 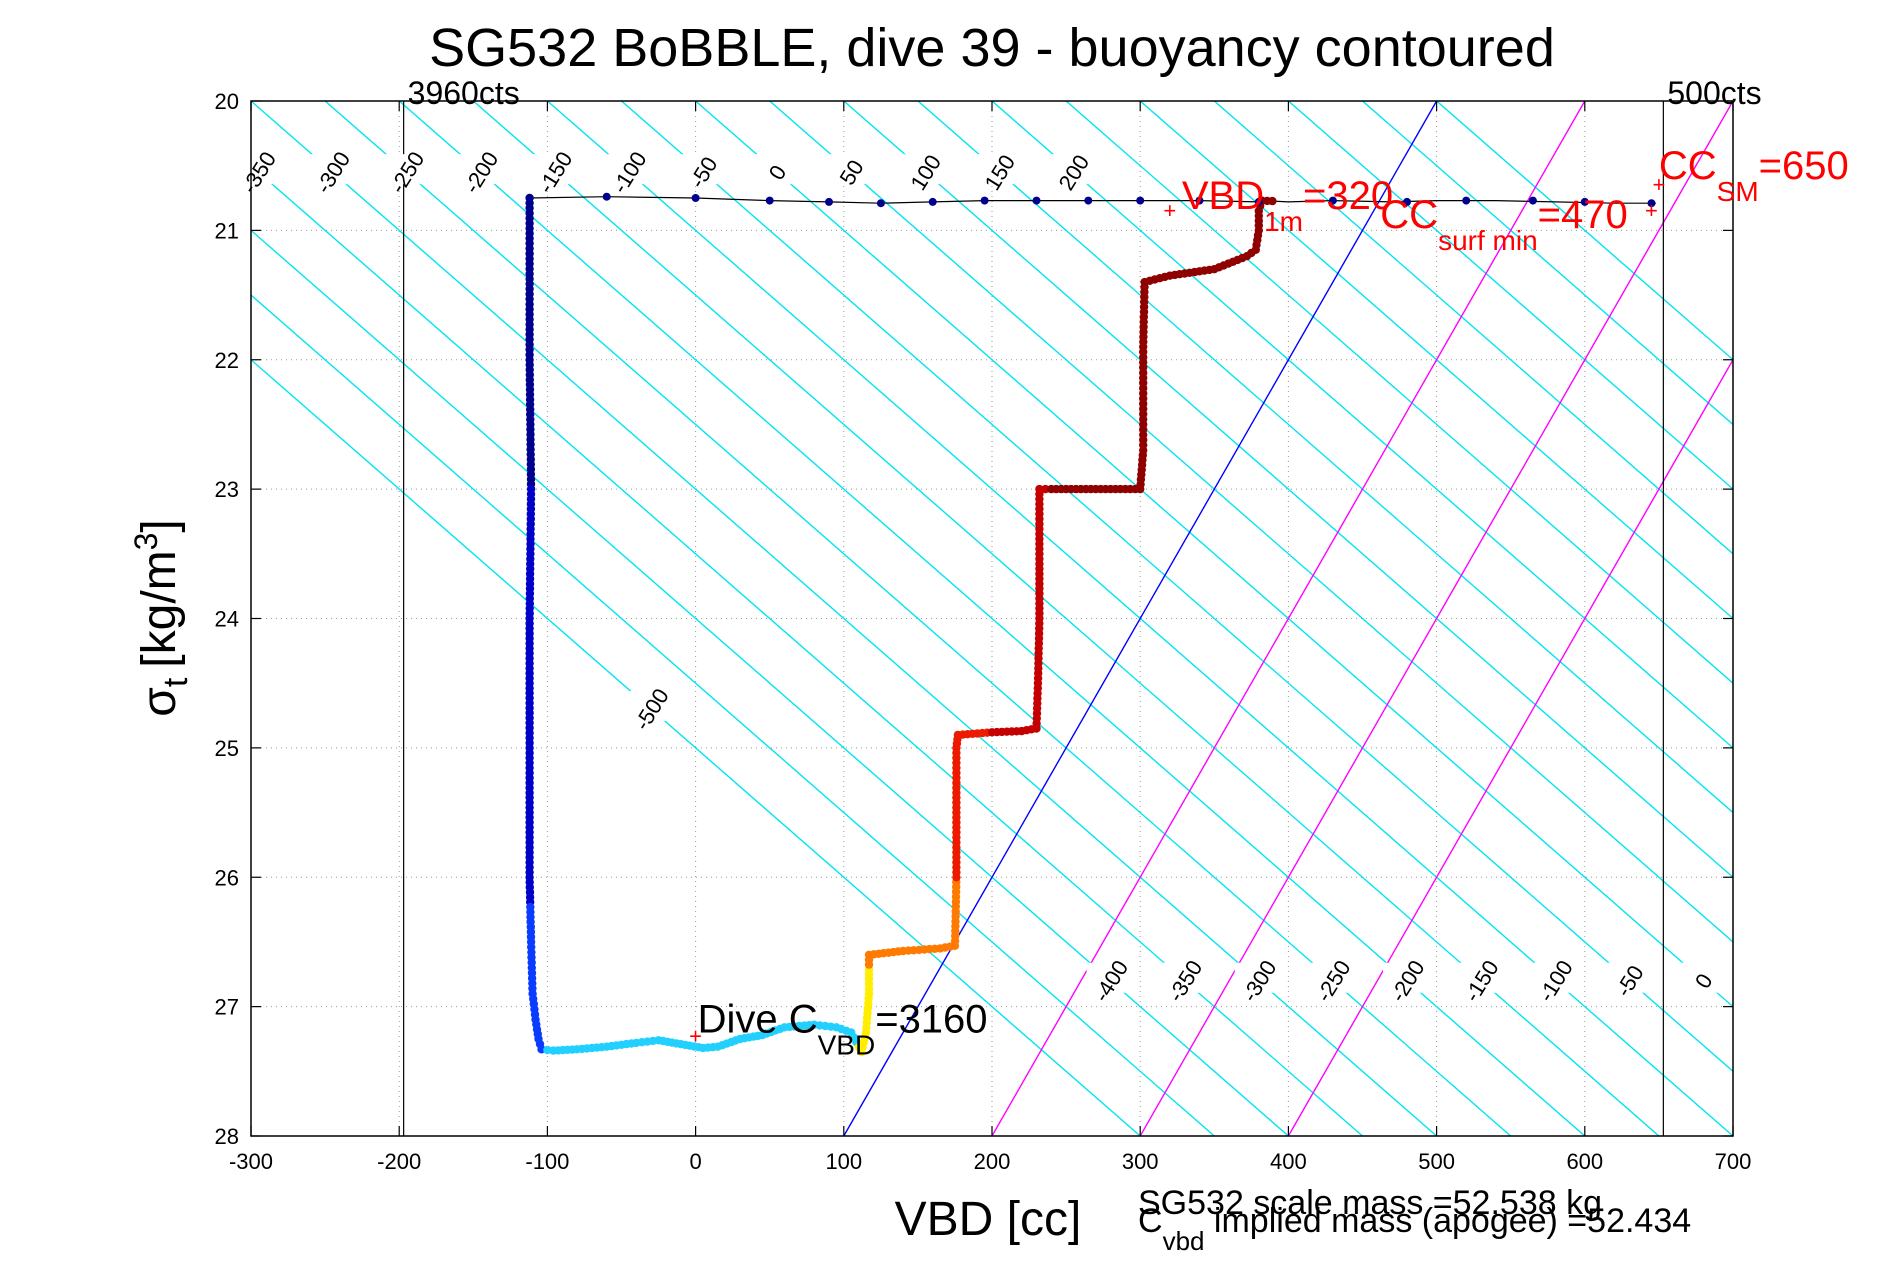 I want to click on footer-implied-mass: Cvbd implied mass (apogee) =52.434, so click(x=1414, y=1229).